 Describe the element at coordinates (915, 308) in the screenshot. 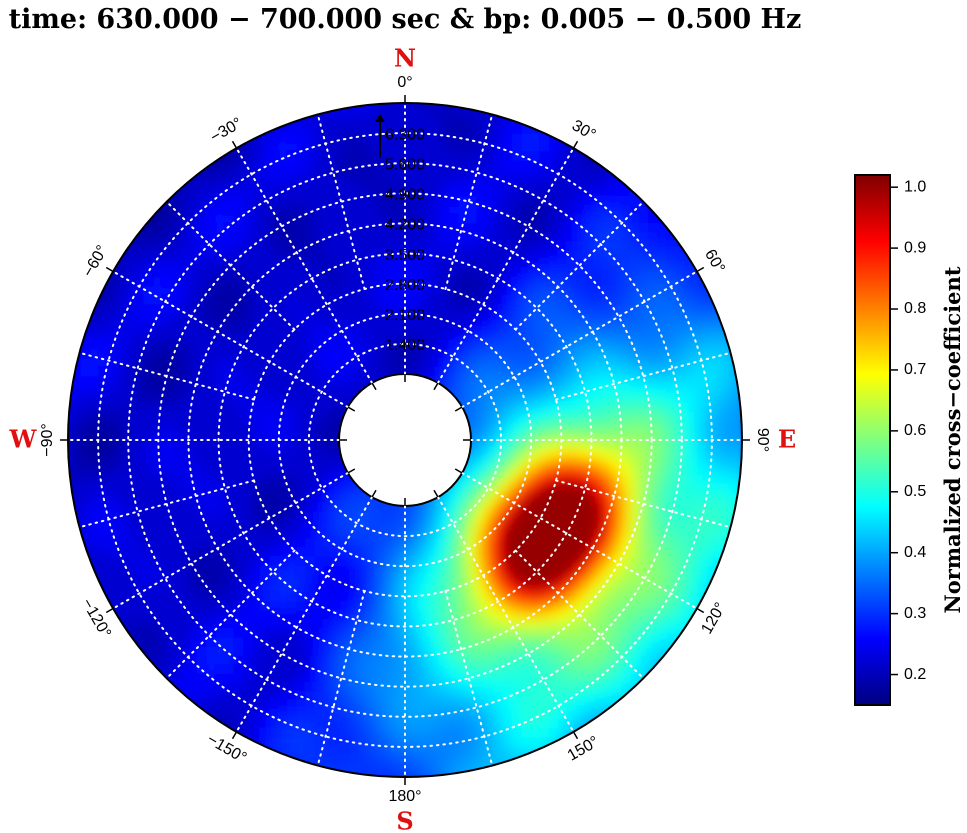

I see `colorbar-tick-label: 0.8` at that location.